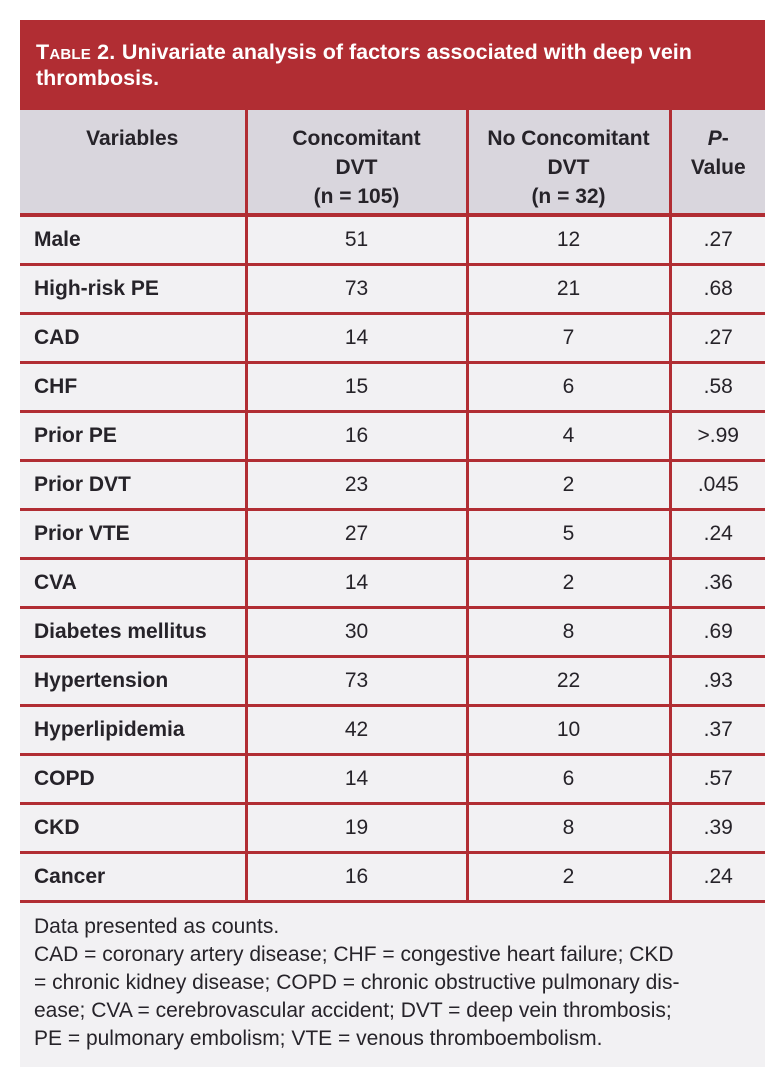 The width and height of the screenshot is (784, 1090). Describe the element at coordinates (567, 163) in the screenshot. I see `header-no-concomitant-dvt: No Concomitant DVT (n = 32)` at that location.